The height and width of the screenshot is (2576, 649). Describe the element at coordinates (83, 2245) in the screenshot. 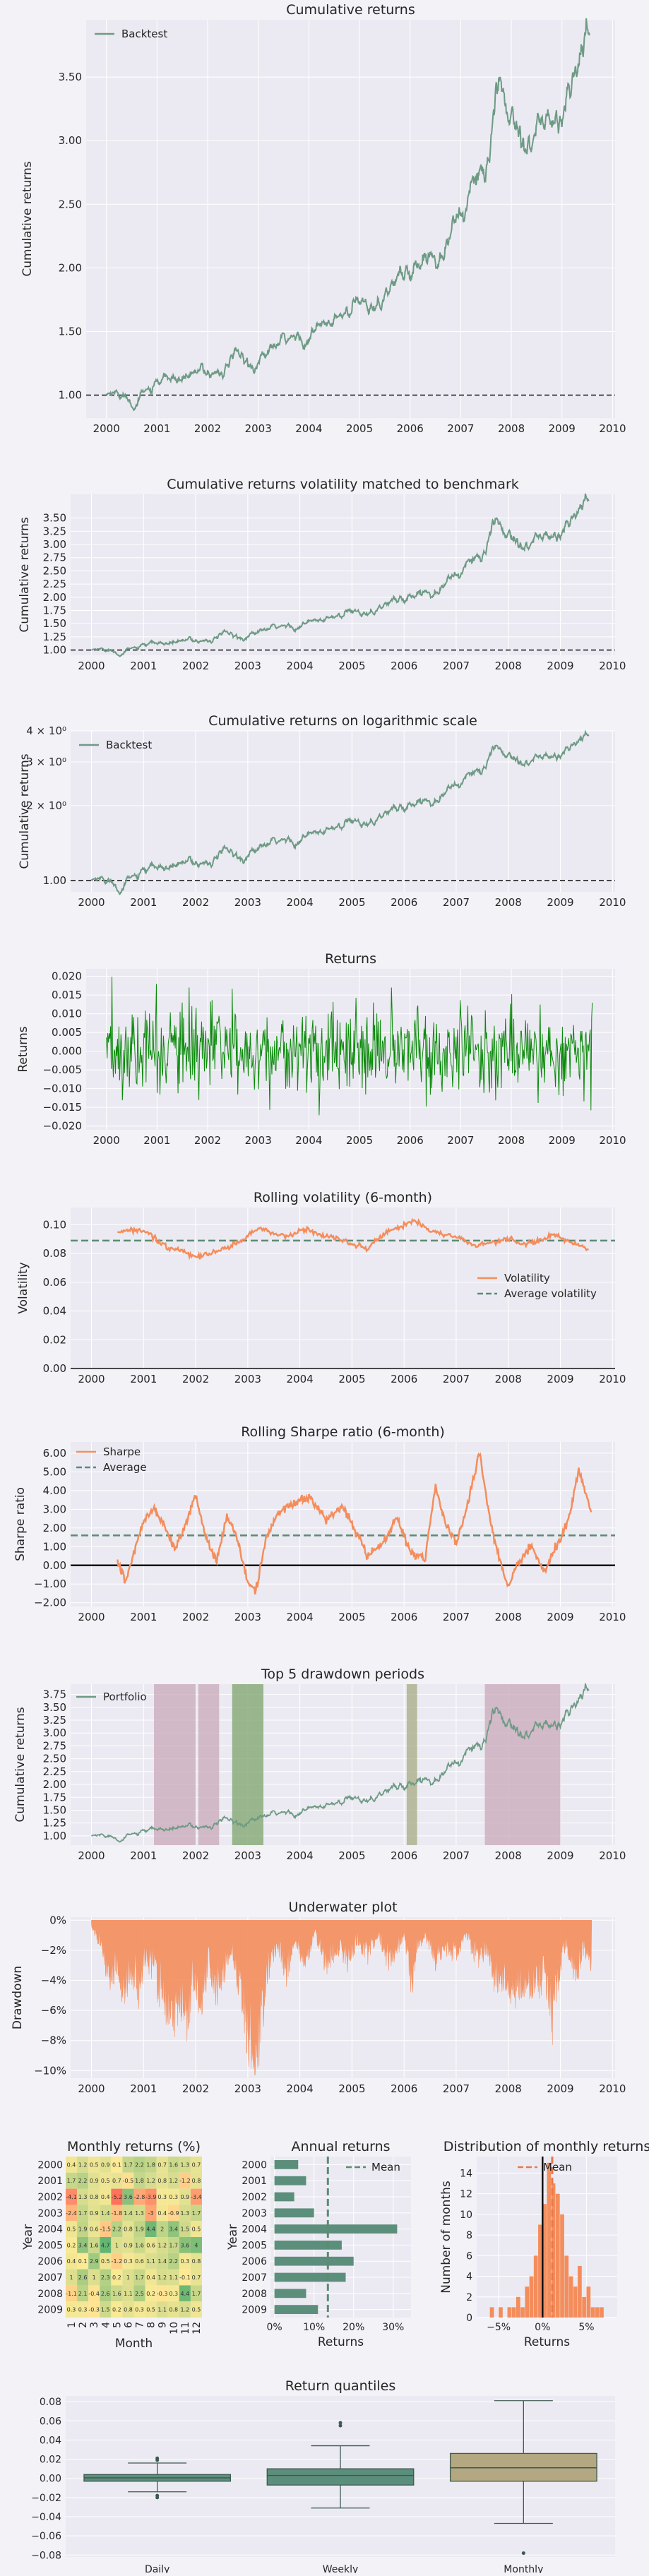

I see `heatmap-cell-value: 3.4` at that location.